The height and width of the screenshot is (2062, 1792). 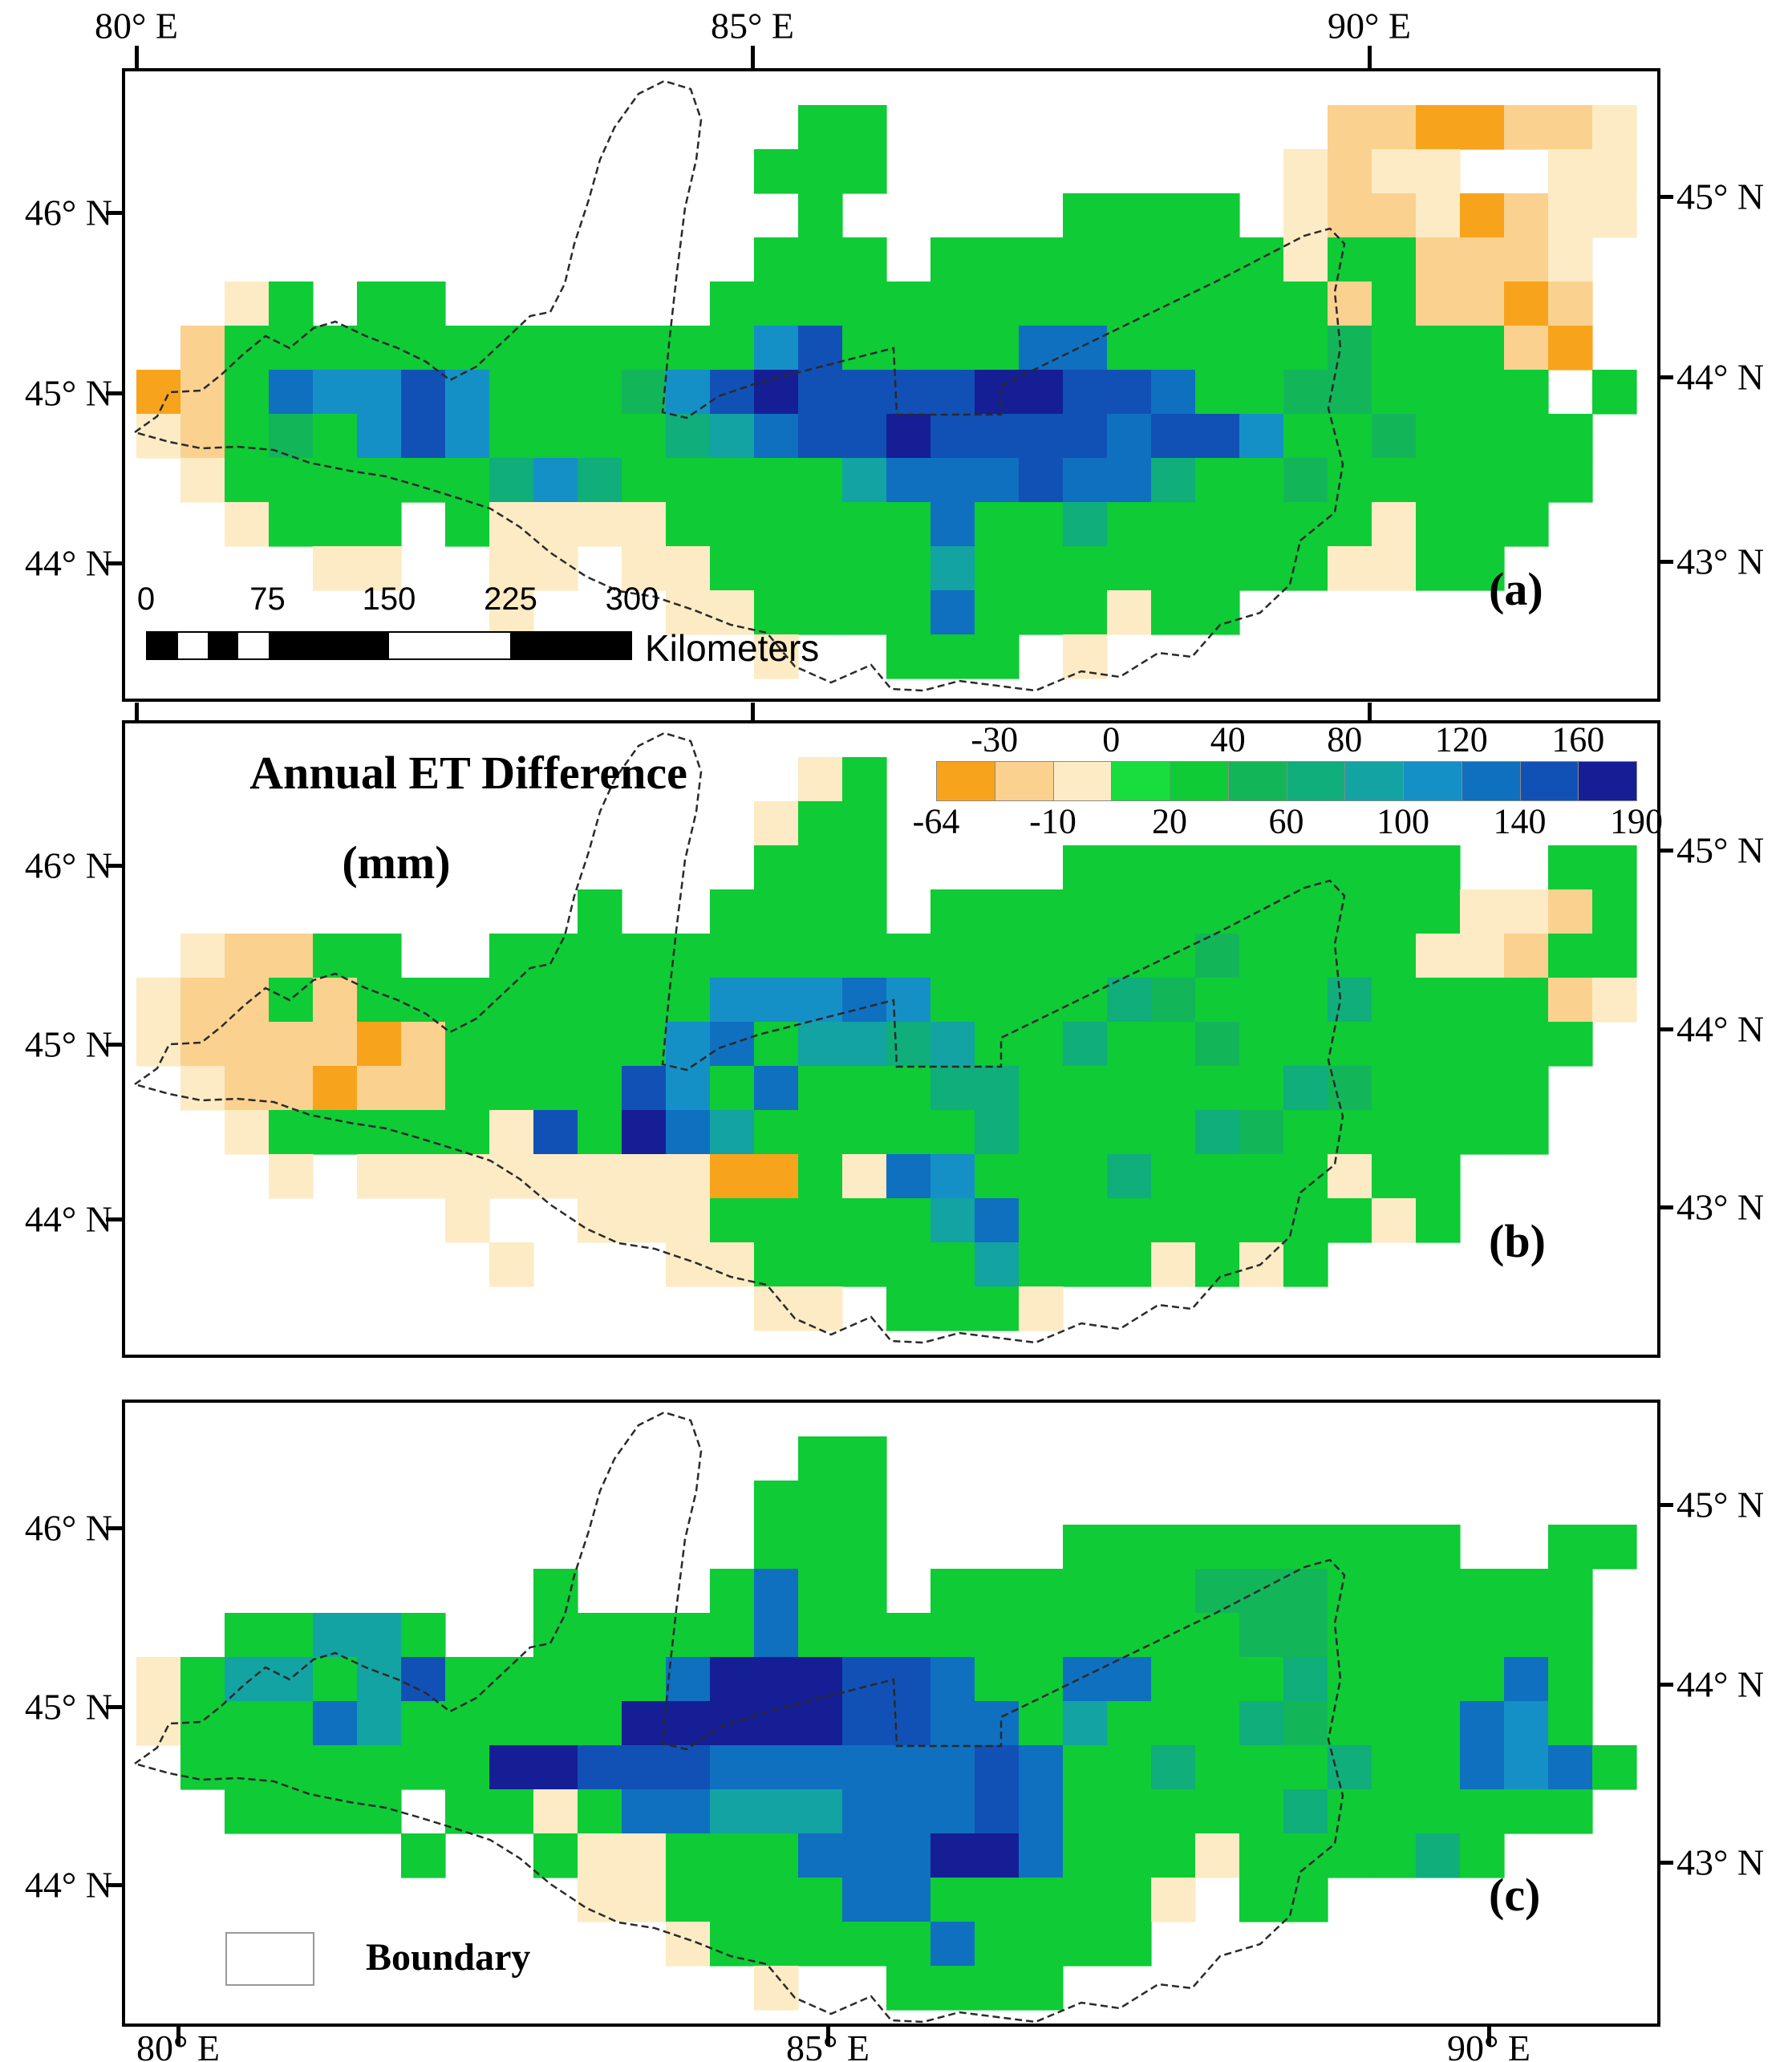 I want to click on colorbar-upper-break-label: 80, so click(x=1345, y=739).